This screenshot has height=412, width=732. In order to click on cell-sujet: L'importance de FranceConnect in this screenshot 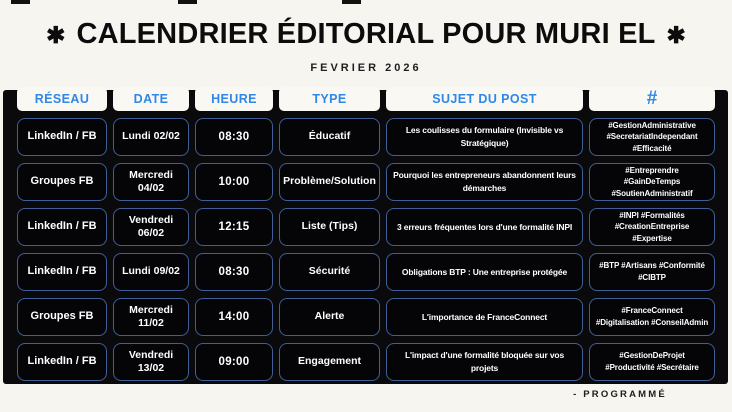, I will do `click(484, 317)`.